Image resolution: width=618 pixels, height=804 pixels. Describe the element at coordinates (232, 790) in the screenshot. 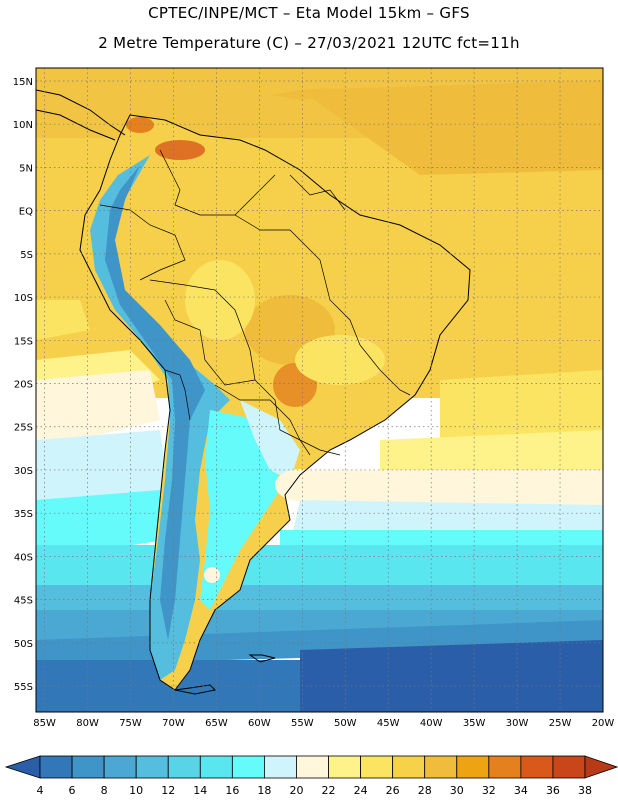

I see `legend-tick-label: 16` at that location.